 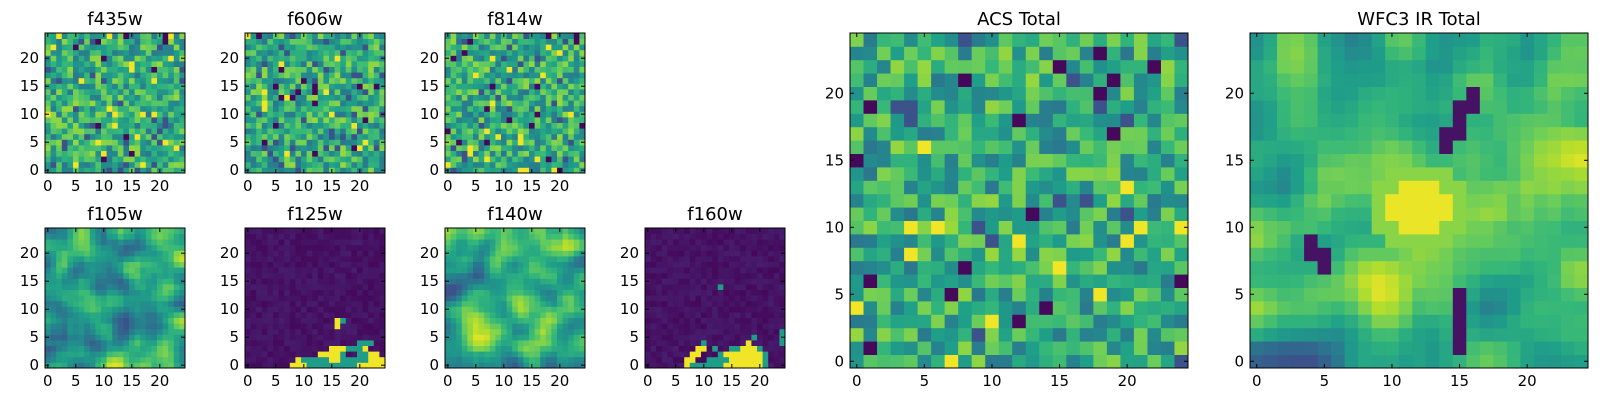 What do you see at coordinates (115, 103) in the screenshot?
I see `plot-frame` at bounding box center [115, 103].